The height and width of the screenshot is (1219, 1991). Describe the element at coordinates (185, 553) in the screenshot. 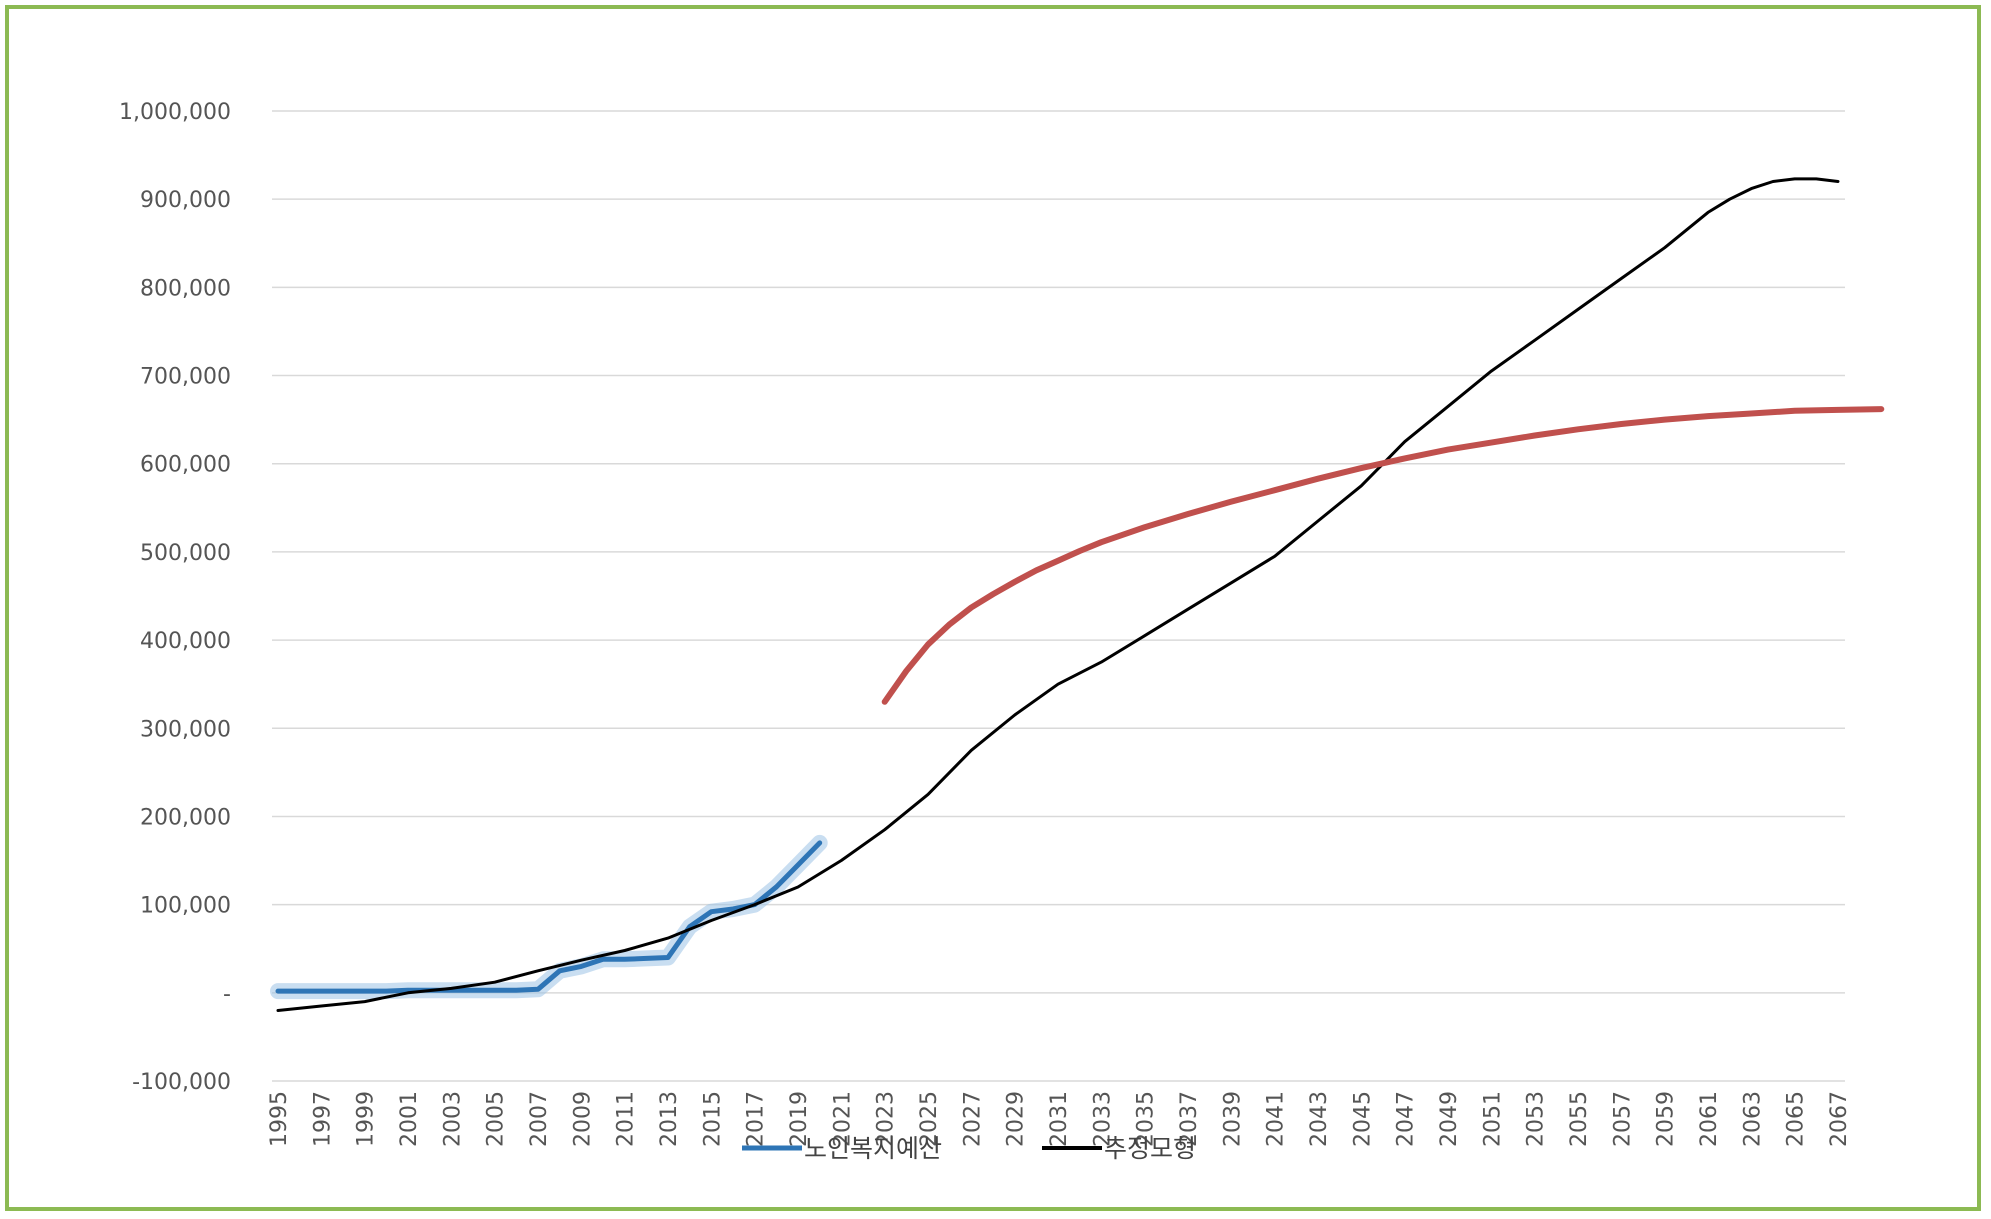

I see `y-tick-label: 500,000` at that location.